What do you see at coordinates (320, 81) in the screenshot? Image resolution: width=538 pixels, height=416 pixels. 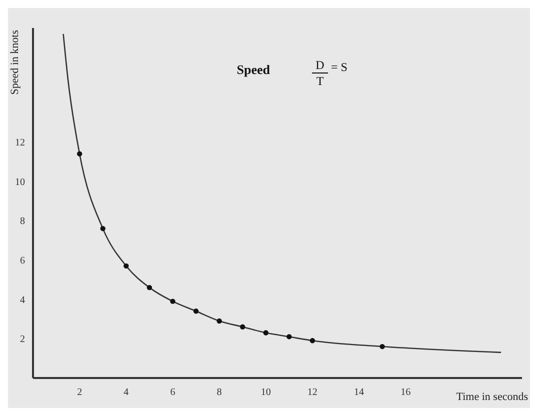 I see `annotation: T` at bounding box center [320, 81].